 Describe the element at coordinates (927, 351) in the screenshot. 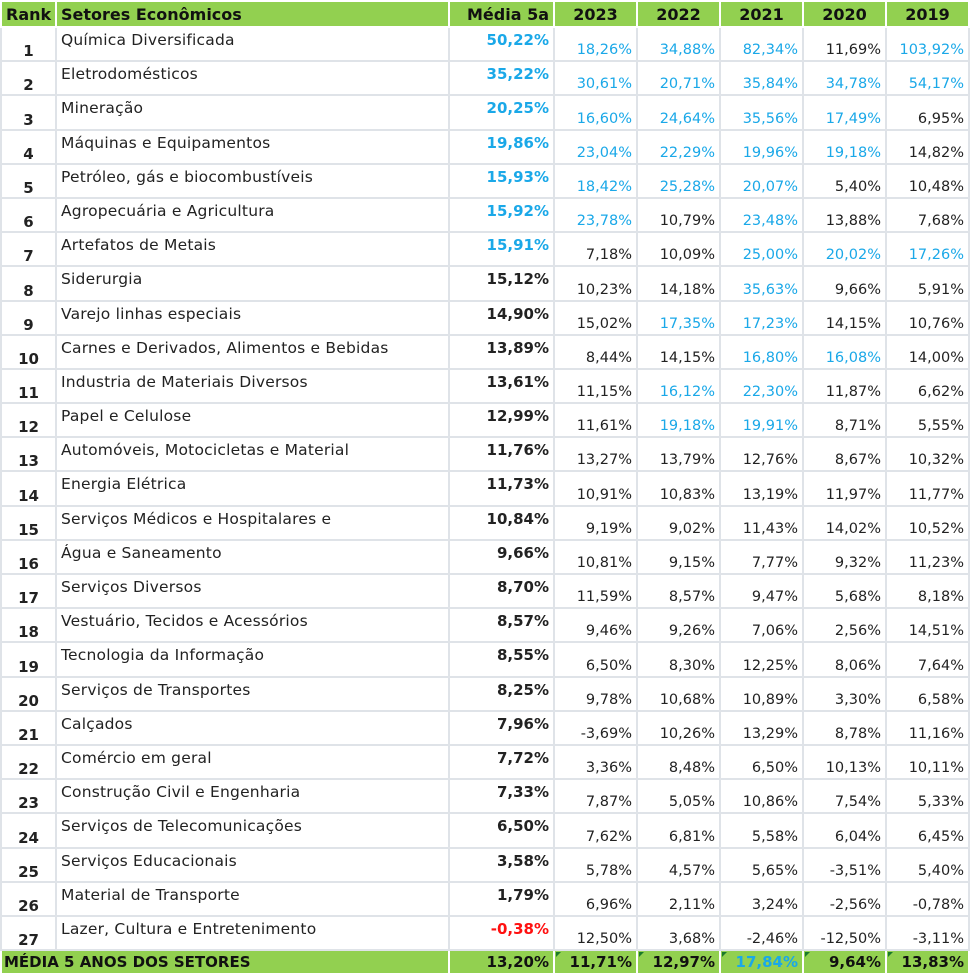

I see `year-value: 14,00%` at that location.